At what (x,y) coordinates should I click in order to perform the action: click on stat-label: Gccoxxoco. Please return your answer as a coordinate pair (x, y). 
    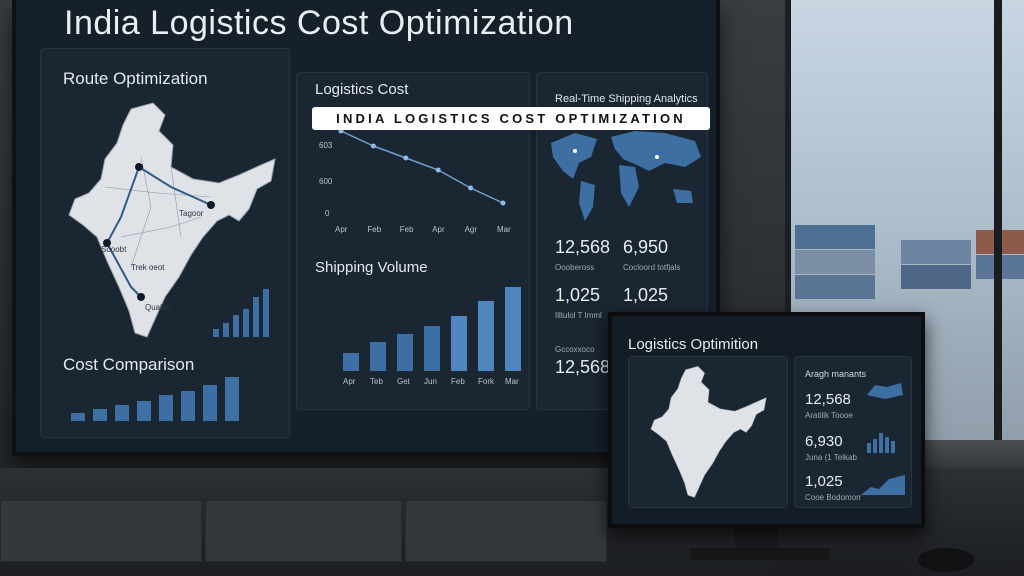
    Looking at the image, I should click on (575, 349).